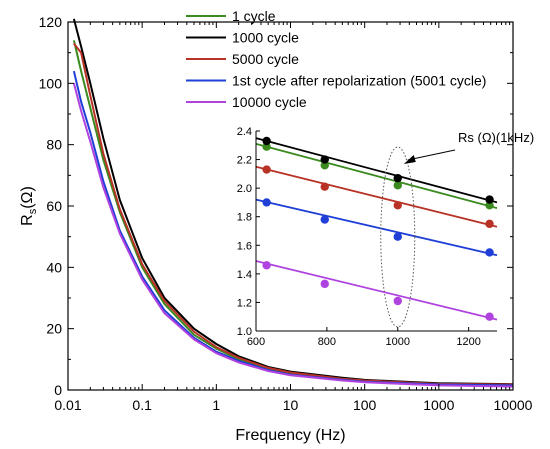 This screenshot has height=449, width=550. Describe the element at coordinates (327, 342) in the screenshot. I see `inset-x-tick-label: 800` at that location.